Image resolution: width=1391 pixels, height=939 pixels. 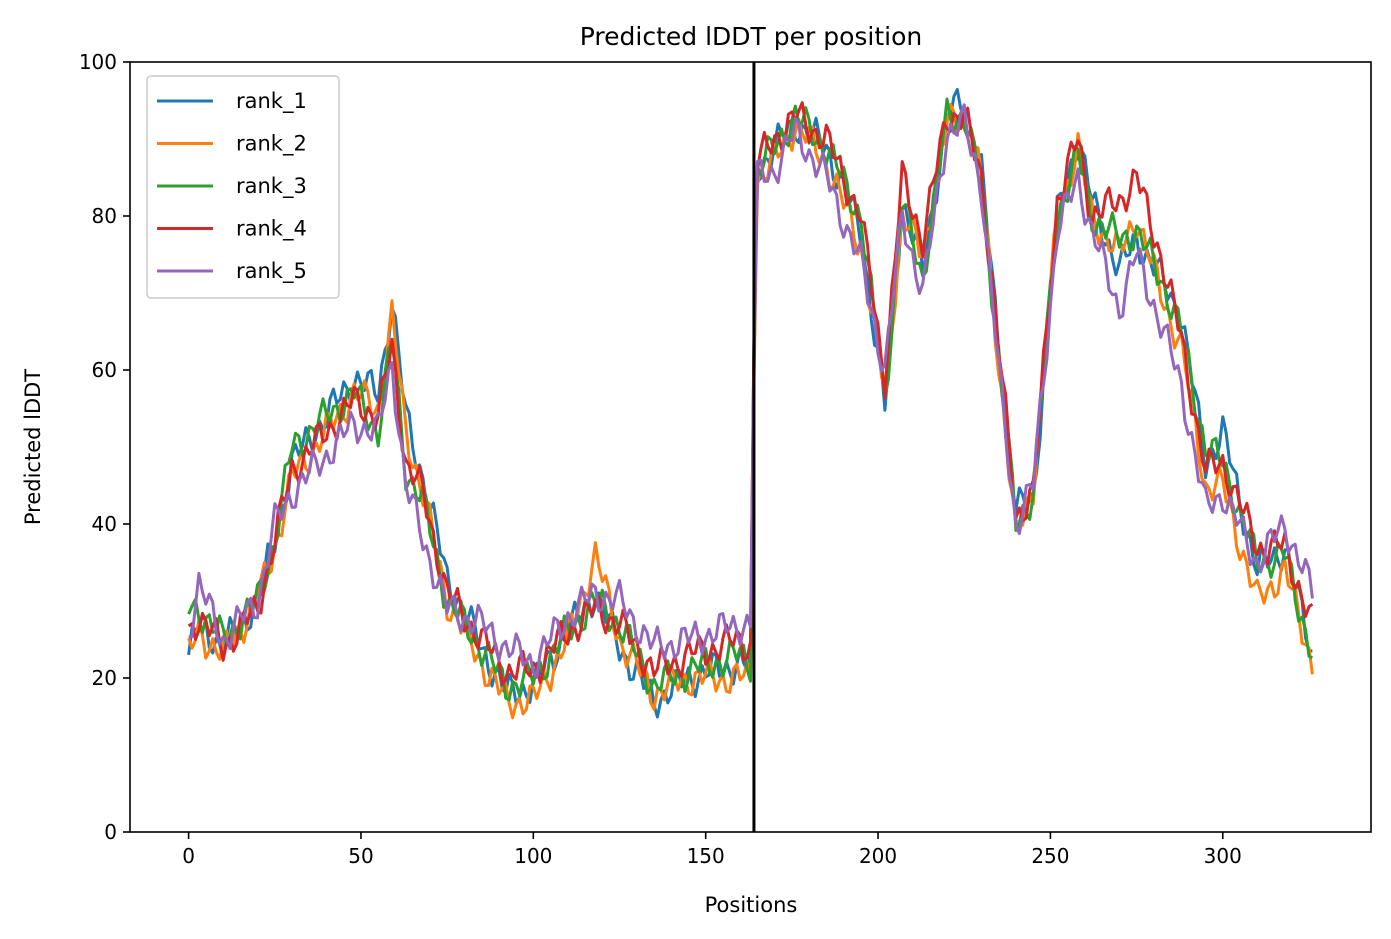 I want to click on x-axis-label: Positions, so click(x=751, y=905).